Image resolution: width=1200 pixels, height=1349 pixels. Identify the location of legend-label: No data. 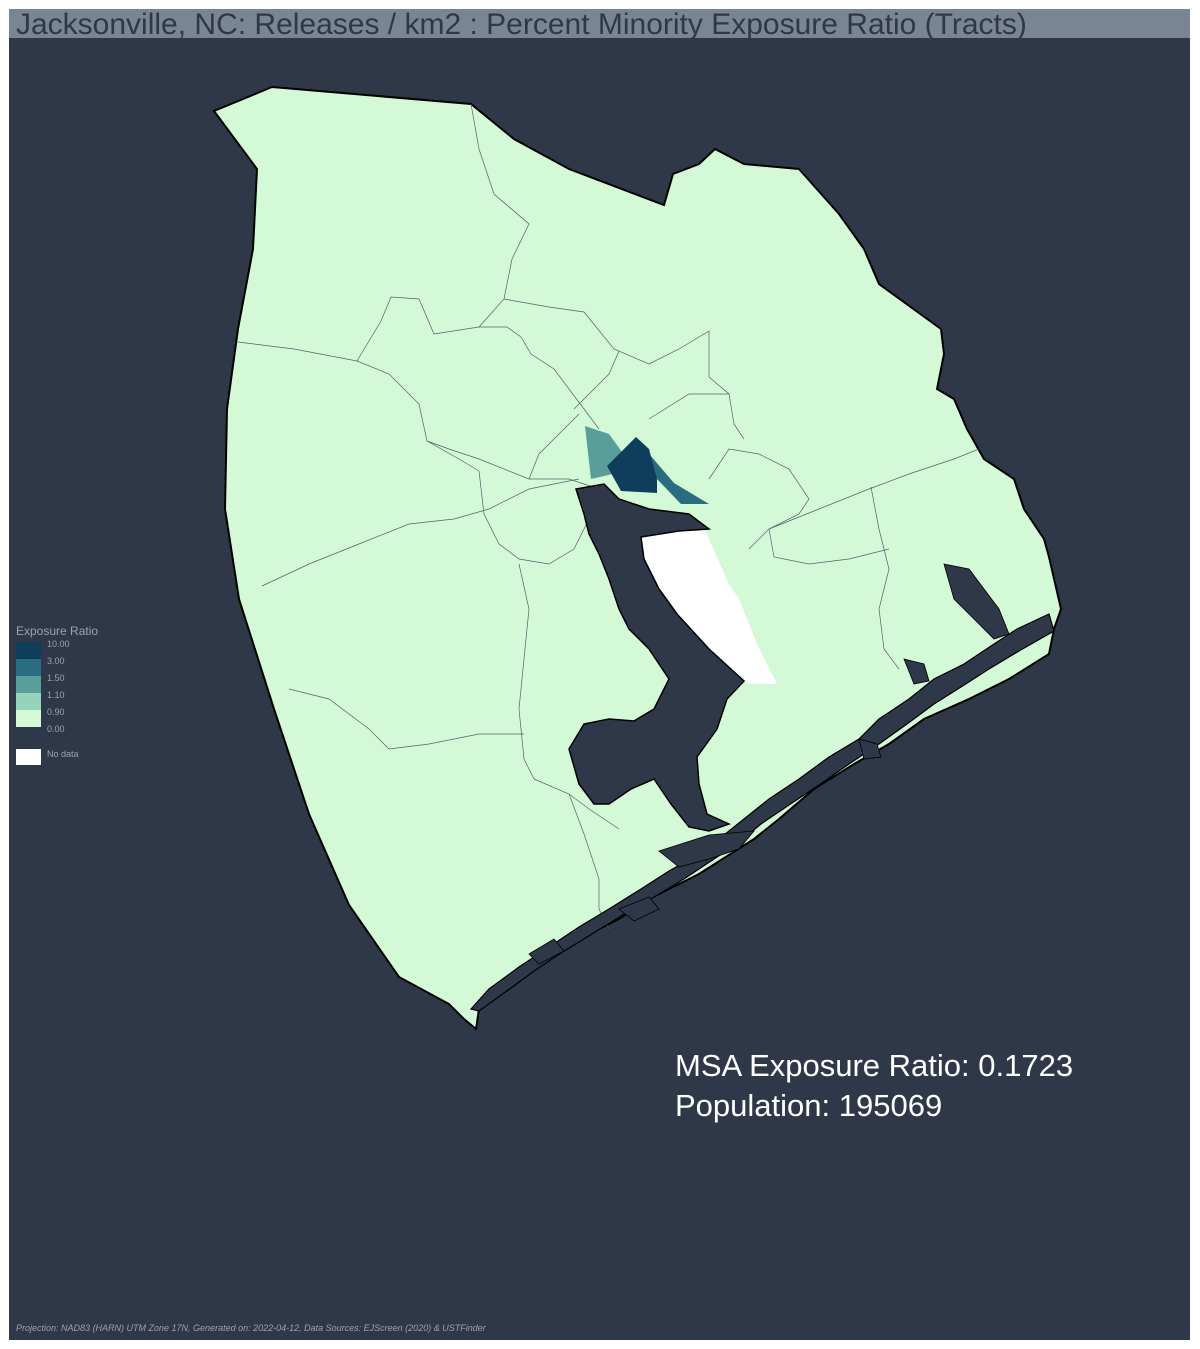
(63, 754).